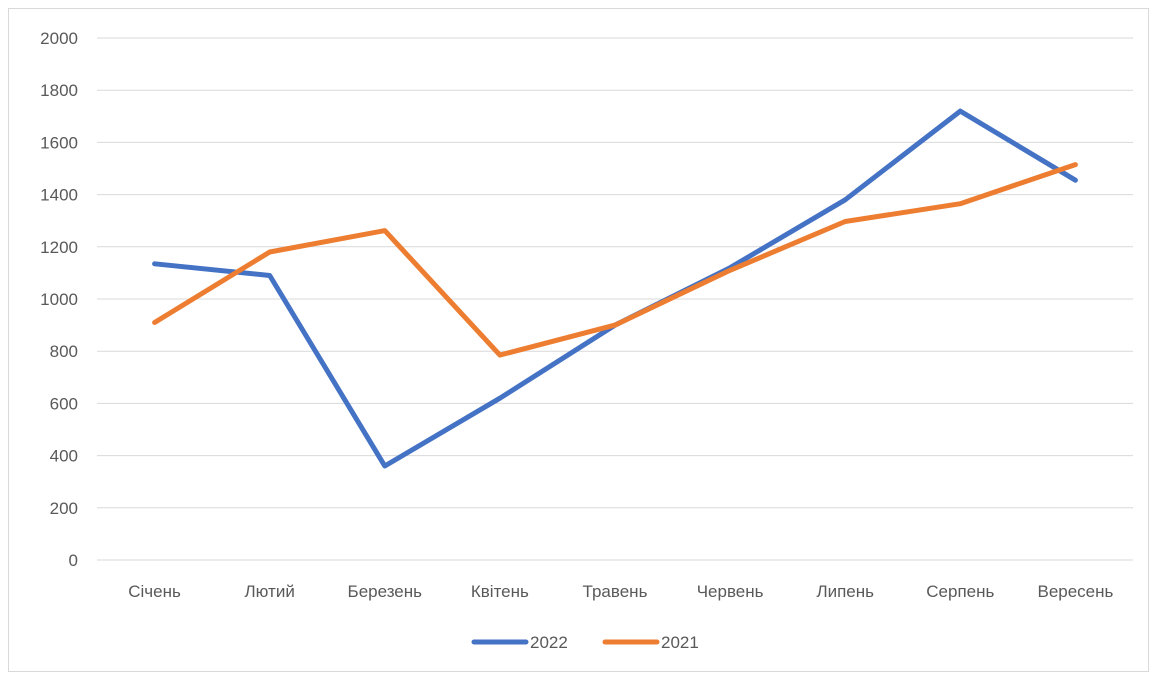 This screenshot has width=1157, height=680. I want to click on y-tick-label: 1800, so click(59, 90).